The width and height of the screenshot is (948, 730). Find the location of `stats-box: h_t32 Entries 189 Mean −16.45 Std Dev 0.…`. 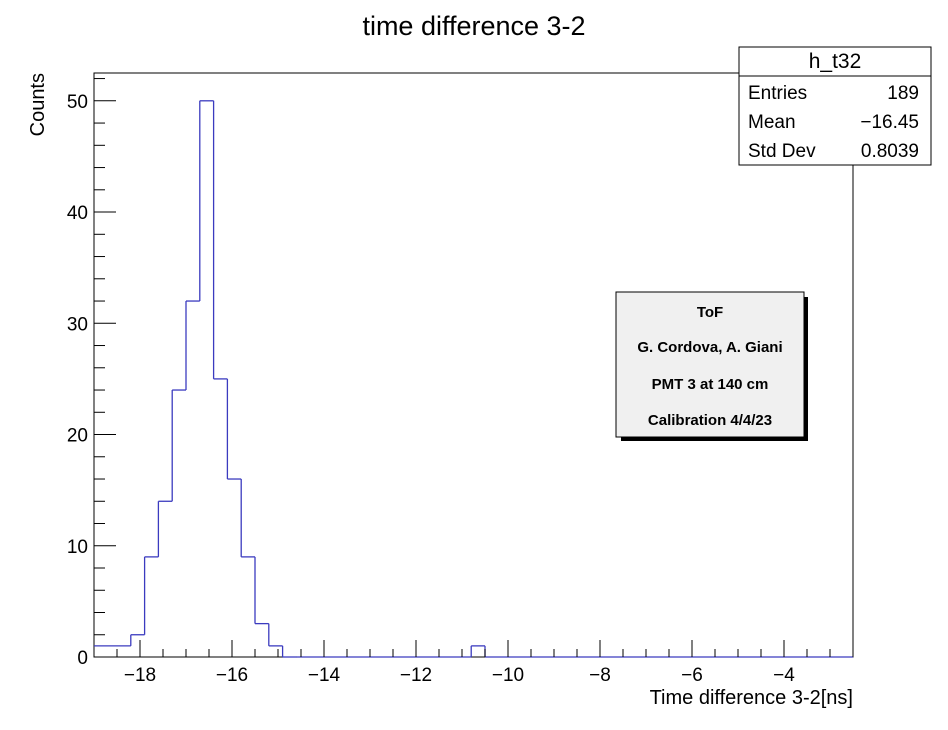

stats-box: h_t32 Entries 189 Mean −16.45 Std Dev 0.… is located at coordinates (835, 106).